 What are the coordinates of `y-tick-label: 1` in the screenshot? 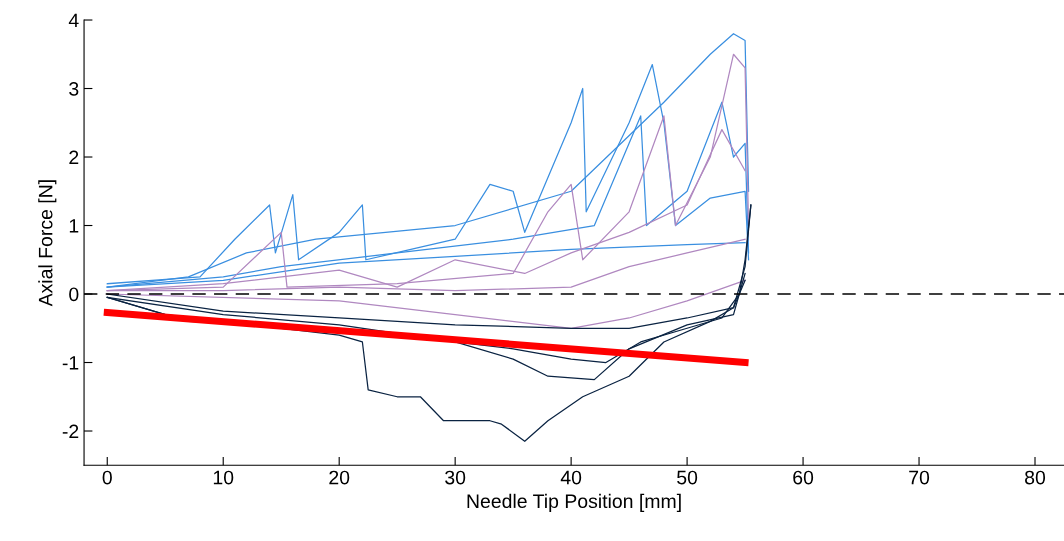 It's located at (74, 226).